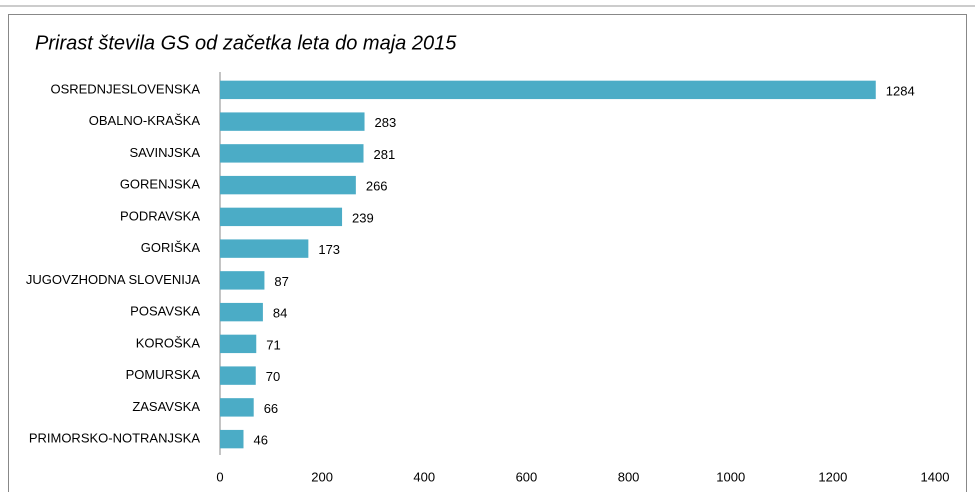 This screenshot has height=492, width=975. I want to click on y-tick-label: SAVINJSKA, so click(164, 152).